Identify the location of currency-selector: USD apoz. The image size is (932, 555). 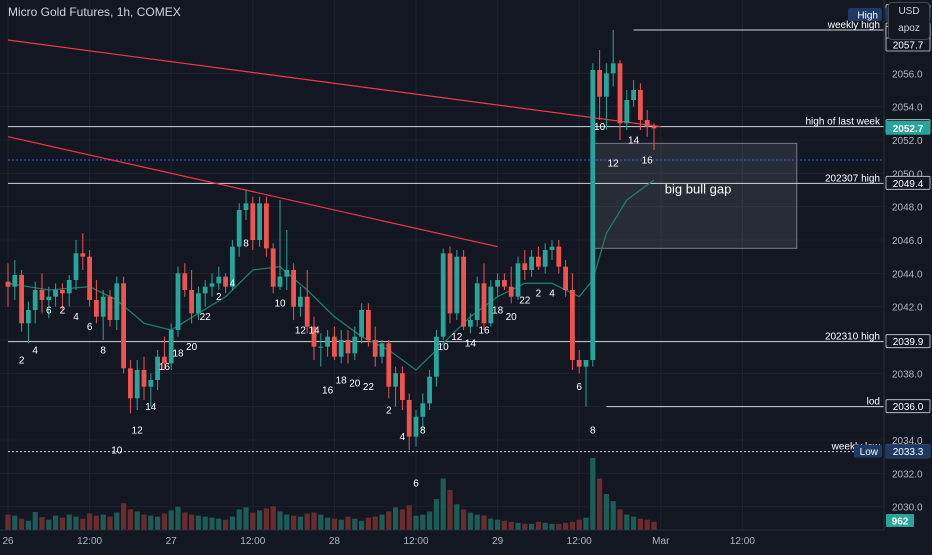
(909, 21).